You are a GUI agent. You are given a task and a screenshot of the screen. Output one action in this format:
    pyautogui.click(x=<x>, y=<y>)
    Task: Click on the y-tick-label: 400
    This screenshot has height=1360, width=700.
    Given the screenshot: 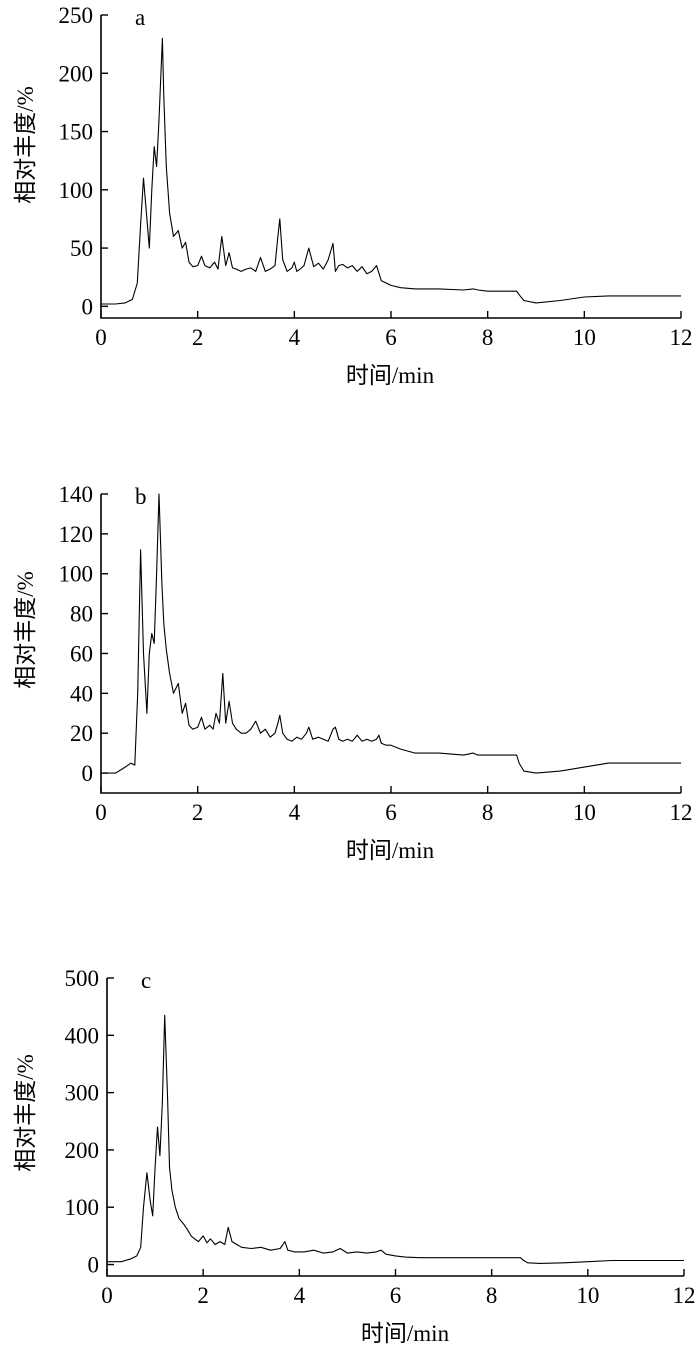 What is the action you would take?
    pyautogui.click(x=82, y=1035)
    